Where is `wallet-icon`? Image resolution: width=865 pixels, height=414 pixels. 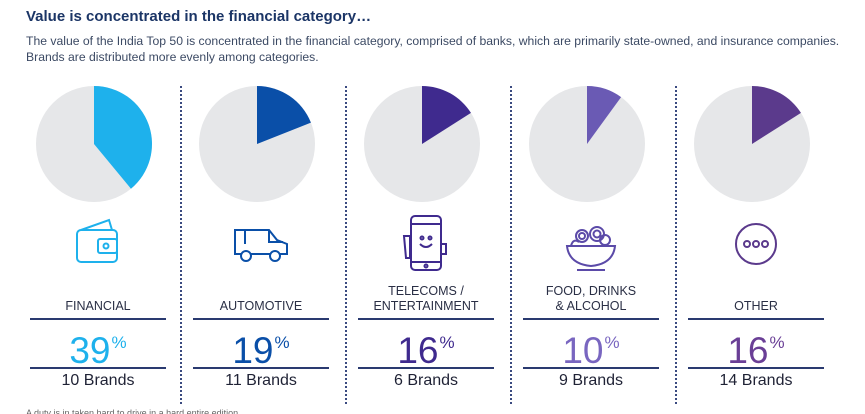 wallet-icon is located at coordinates (97, 240).